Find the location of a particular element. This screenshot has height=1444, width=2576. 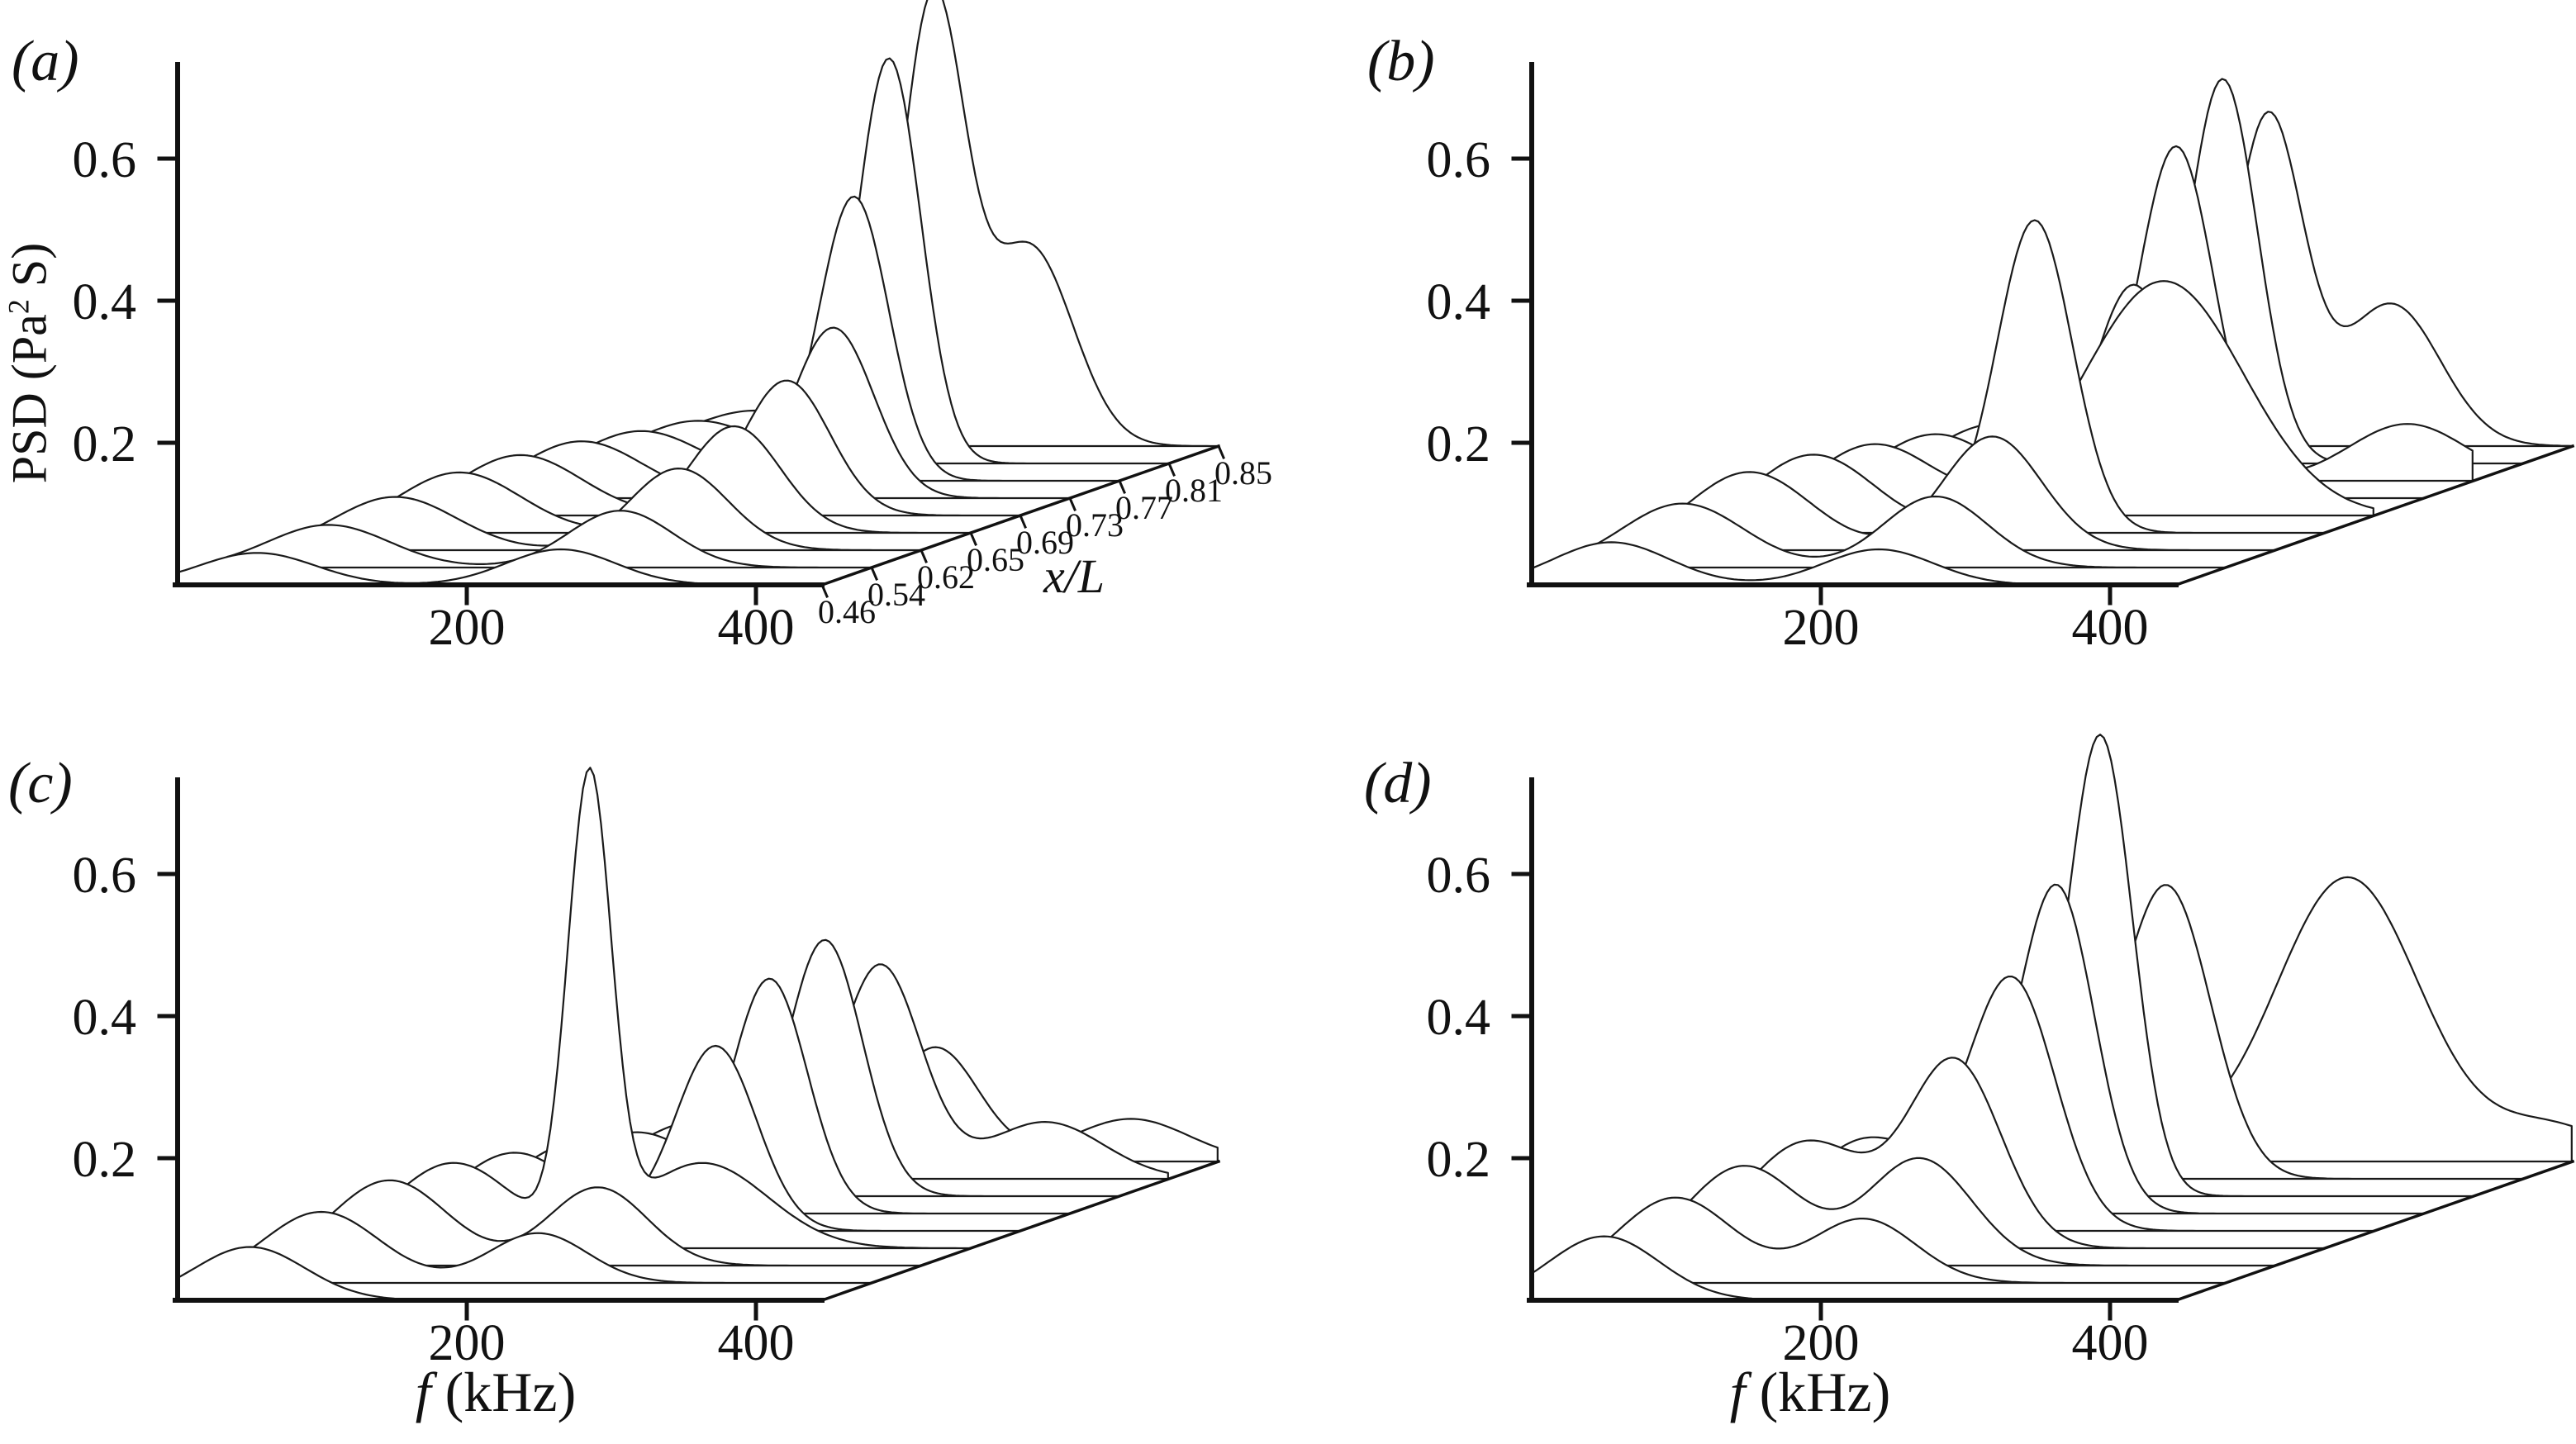

z-tick-label: 0.46 is located at coordinates (847, 611).